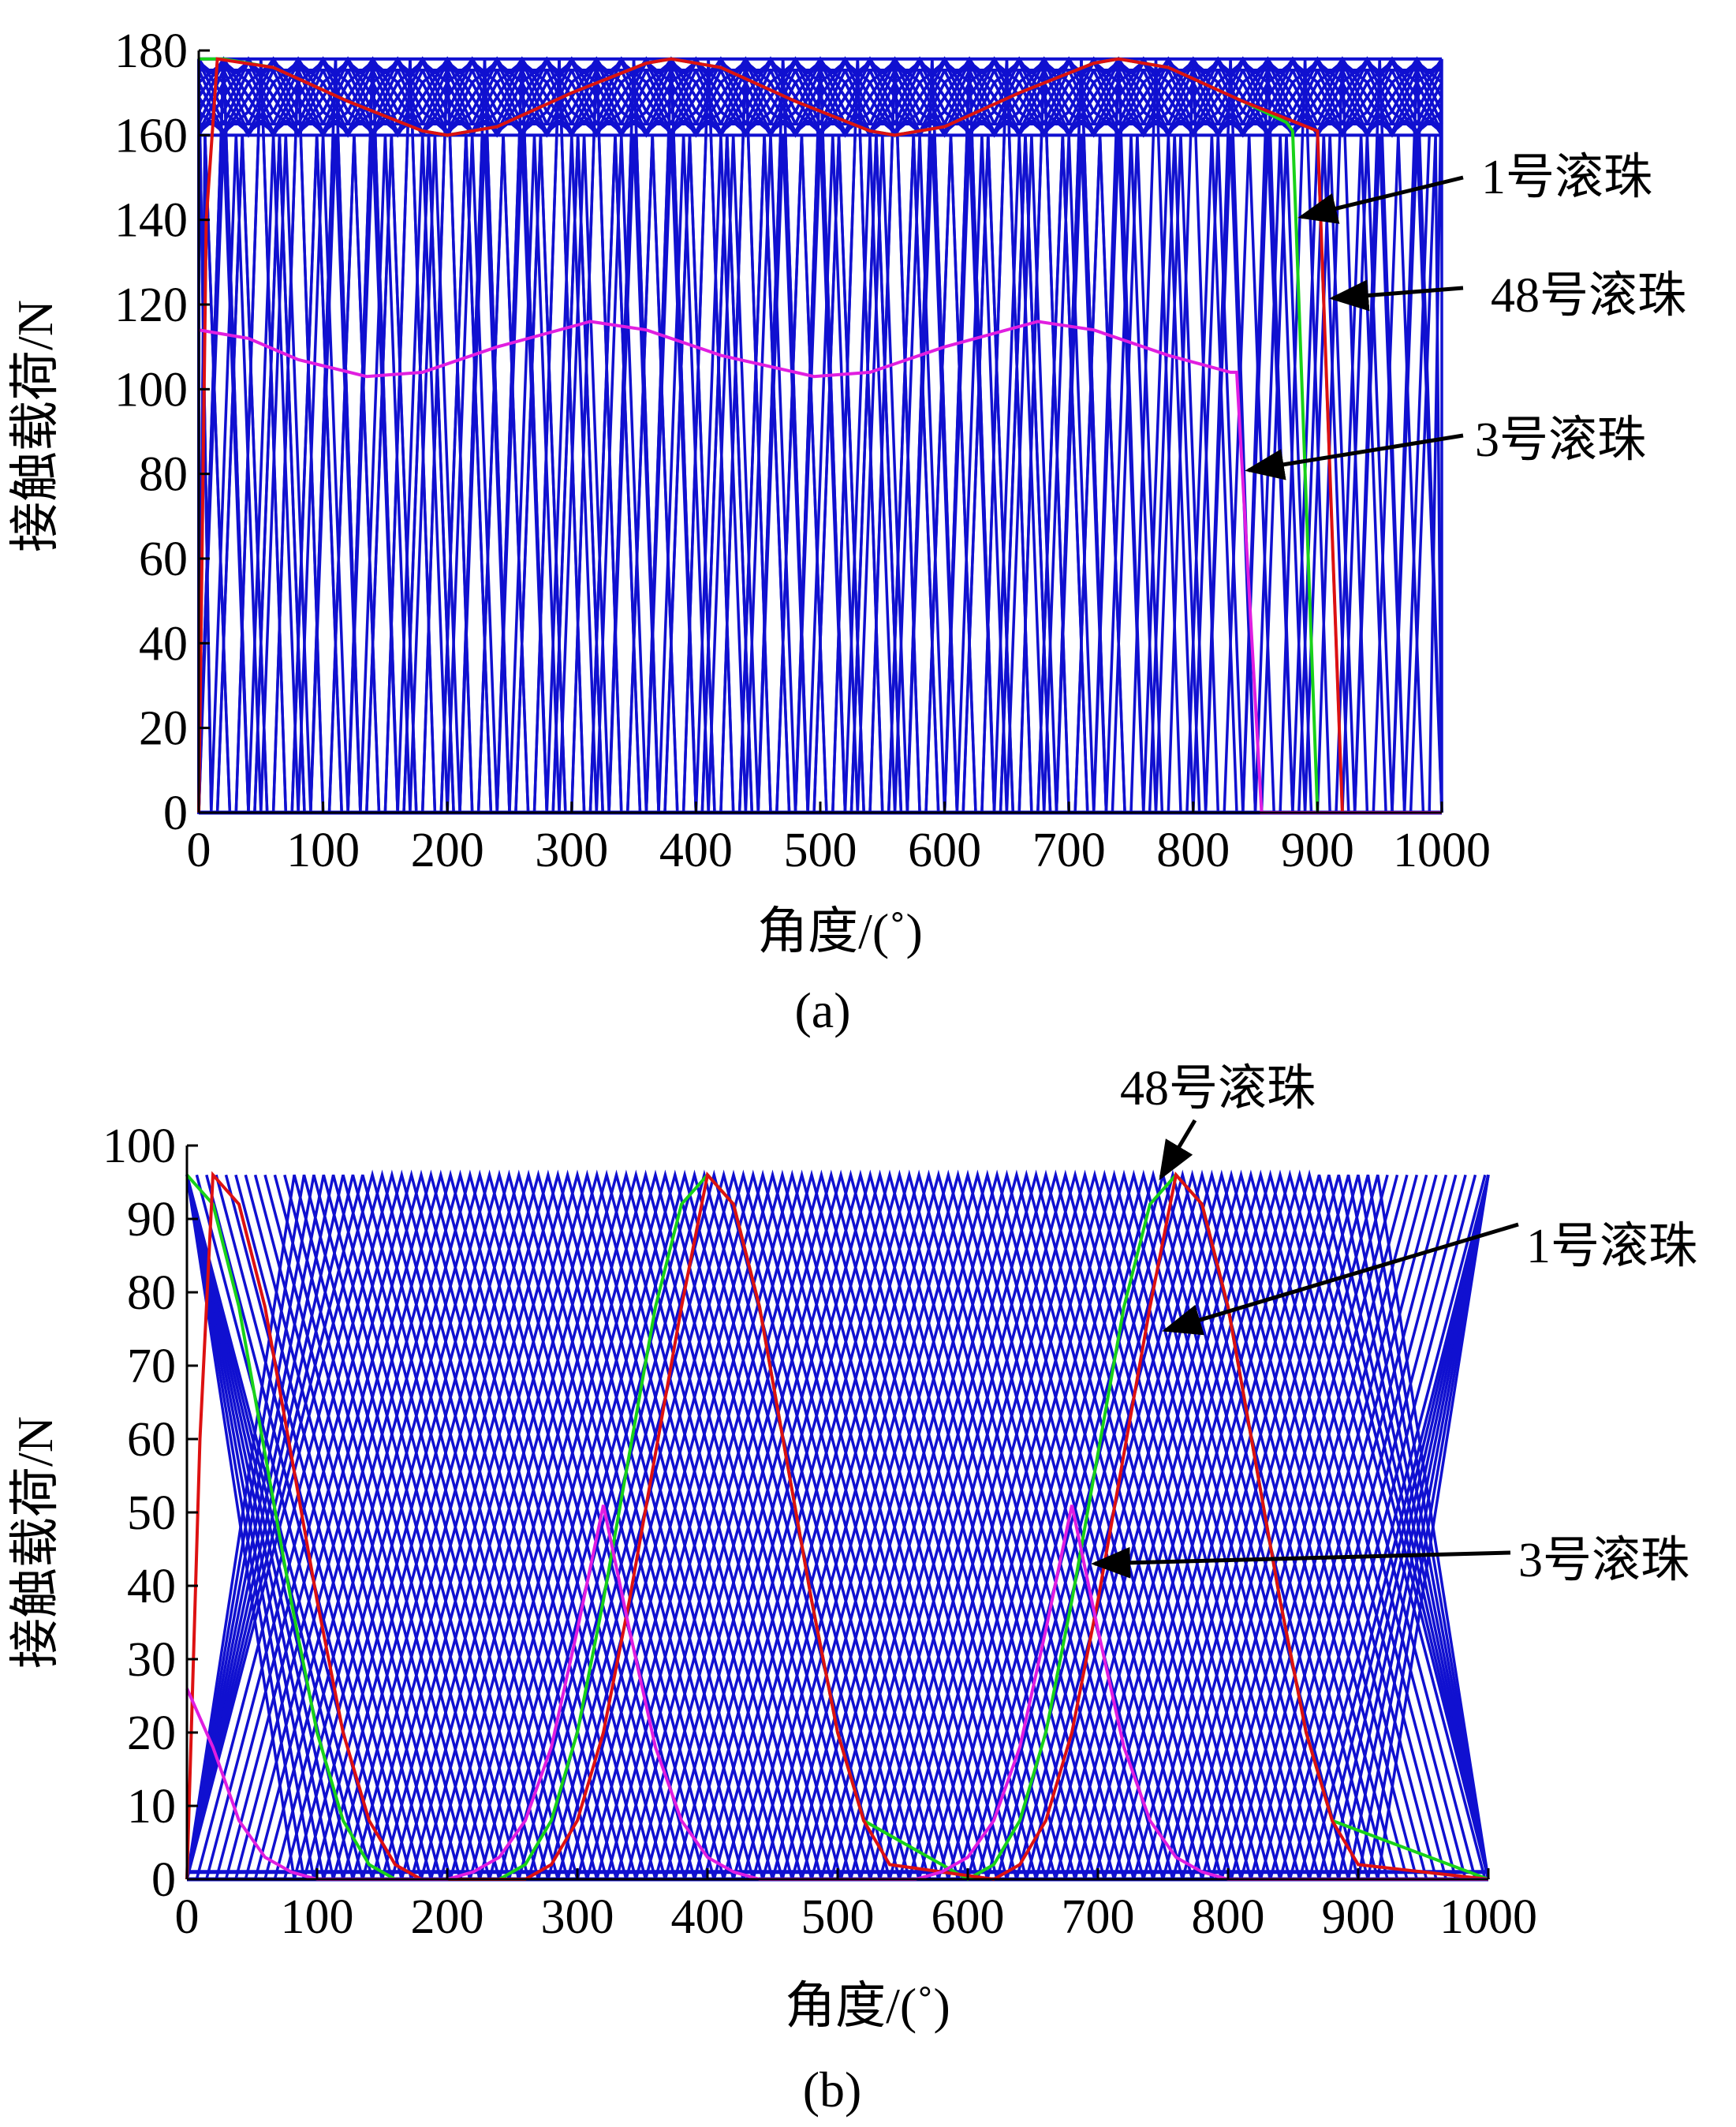  What do you see at coordinates (151, 305) in the screenshot?
I see `y-tick-label: 120` at bounding box center [151, 305].